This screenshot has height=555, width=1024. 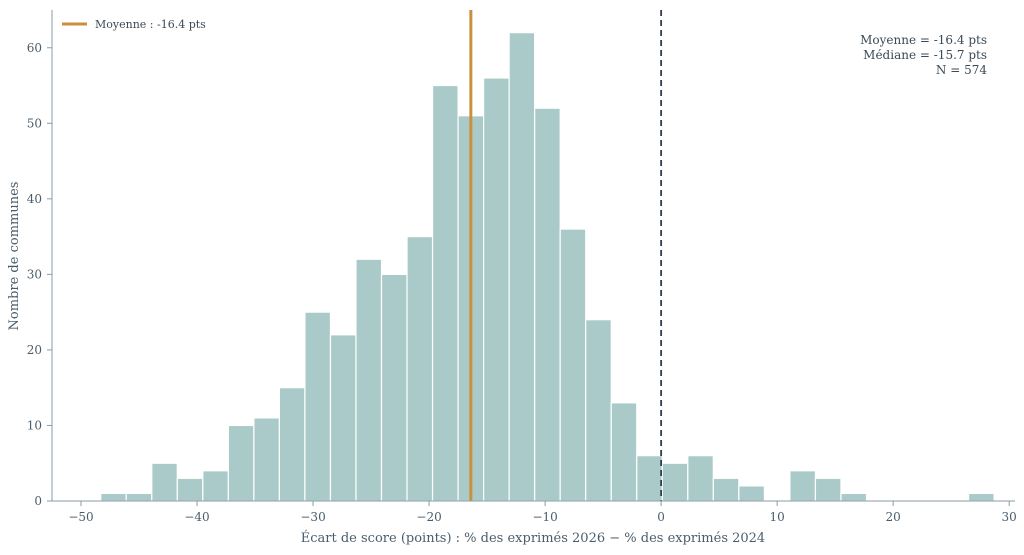 I want to click on x-tick-label: 20, so click(x=893, y=517).